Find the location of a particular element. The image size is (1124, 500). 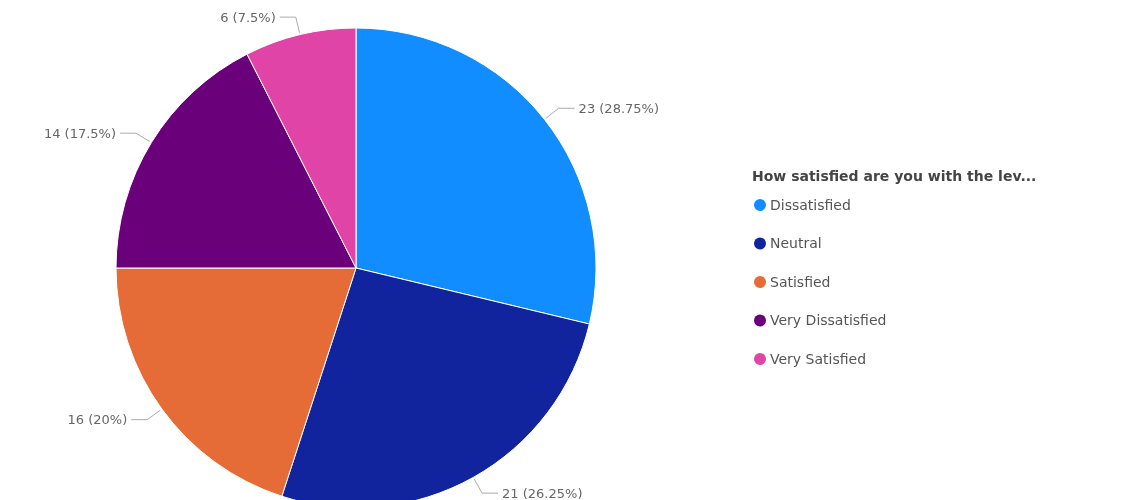

legend-label: Dissatisfied is located at coordinates (810, 204).